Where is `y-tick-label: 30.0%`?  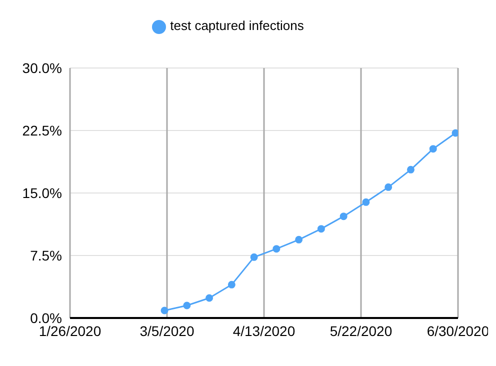
y-tick-label: 30.0% is located at coordinates (42, 68).